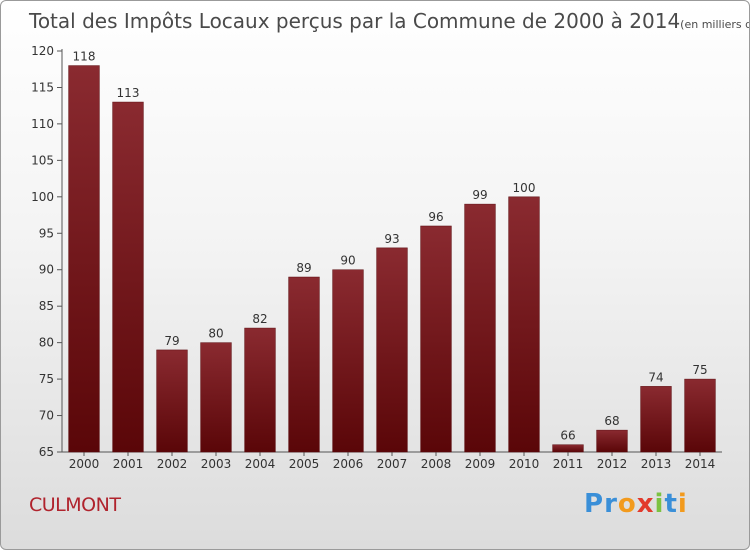 The height and width of the screenshot is (550, 750). I want to click on x-tick-label-2003: 2003, so click(216, 464).